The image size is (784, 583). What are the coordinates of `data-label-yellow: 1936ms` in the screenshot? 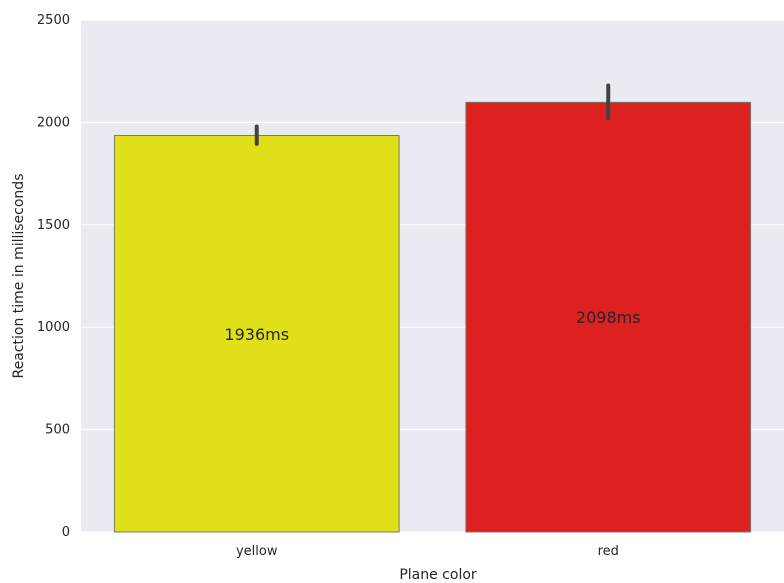 It's located at (256, 334).